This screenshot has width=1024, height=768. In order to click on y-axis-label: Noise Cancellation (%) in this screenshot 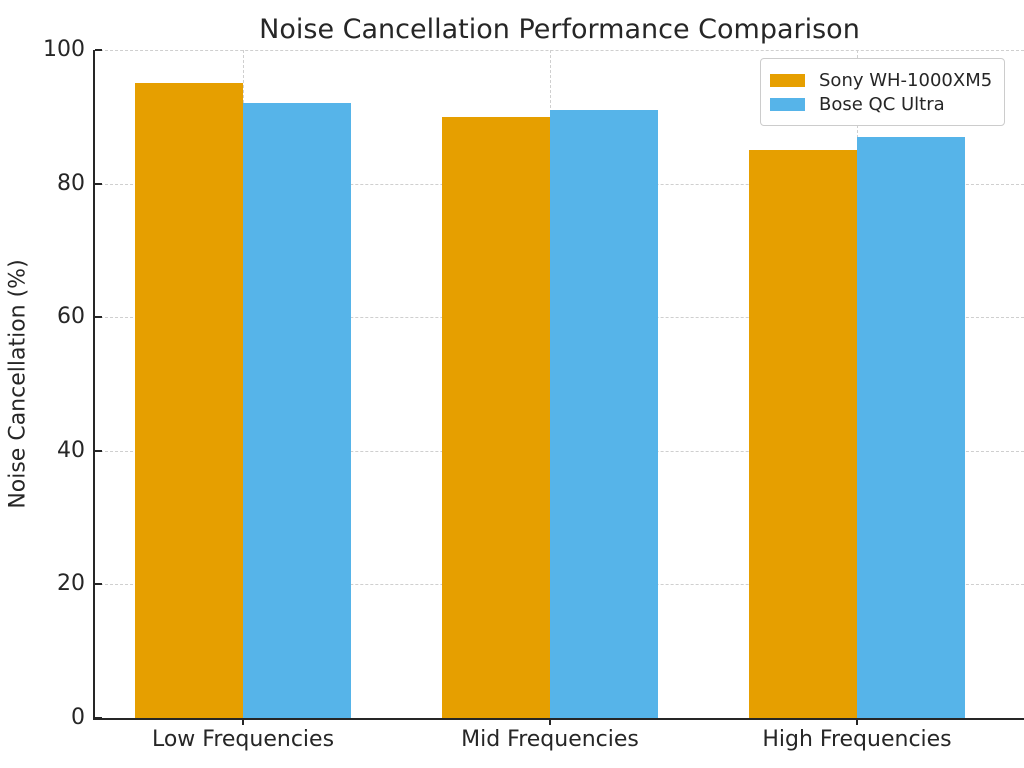, I will do `click(18, 384)`.